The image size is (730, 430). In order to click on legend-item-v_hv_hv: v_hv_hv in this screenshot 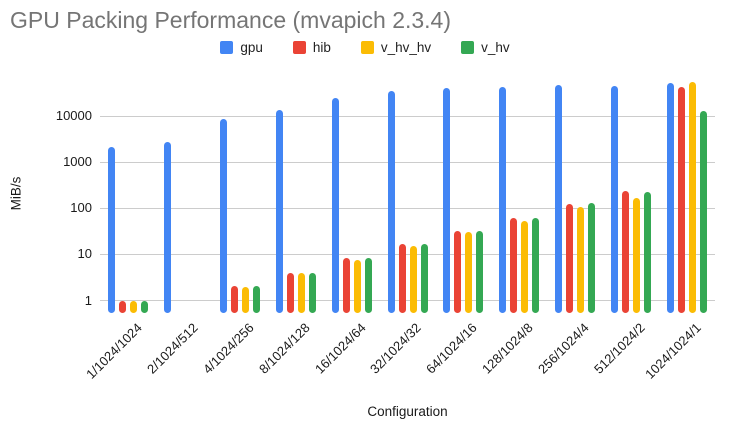, I will do `click(396, 47)`.